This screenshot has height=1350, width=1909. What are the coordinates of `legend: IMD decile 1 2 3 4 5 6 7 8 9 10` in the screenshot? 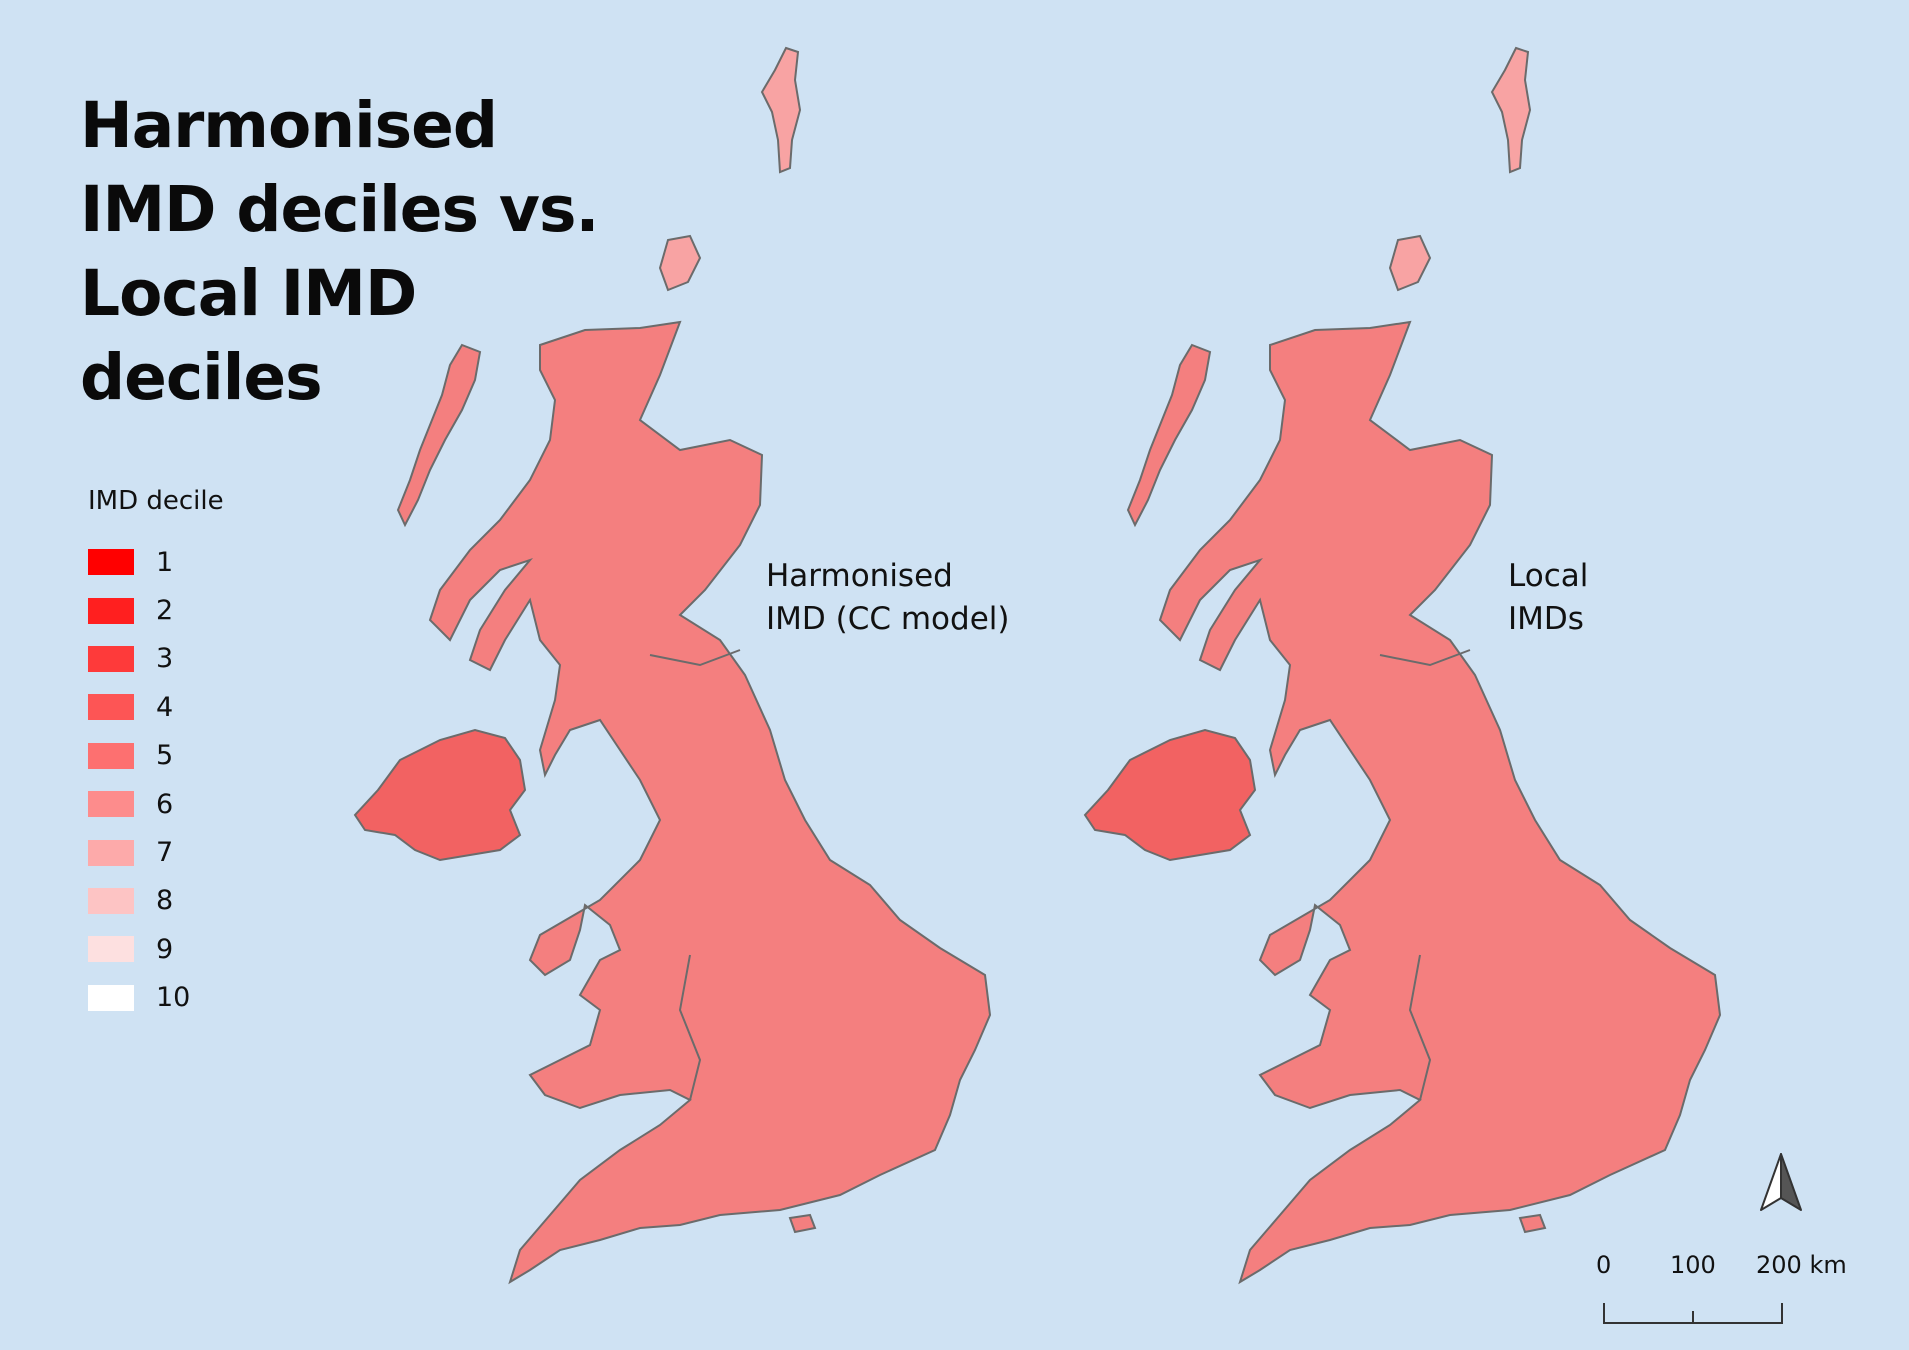 It's located at (156, 754).